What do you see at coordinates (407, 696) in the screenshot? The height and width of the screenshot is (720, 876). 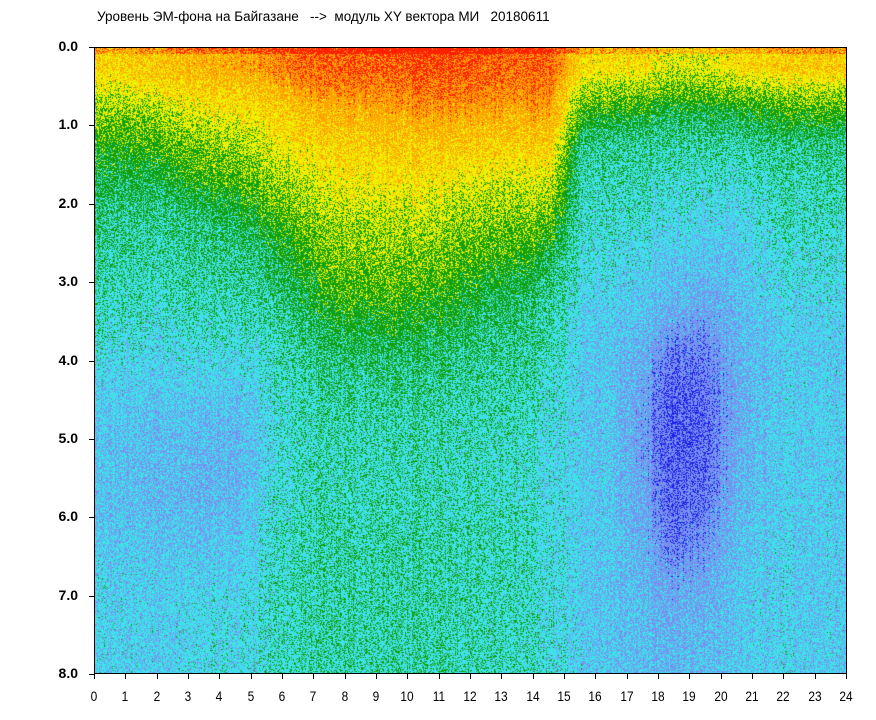 I see `x-tick-label: 10` at bounding box center [407, 696].